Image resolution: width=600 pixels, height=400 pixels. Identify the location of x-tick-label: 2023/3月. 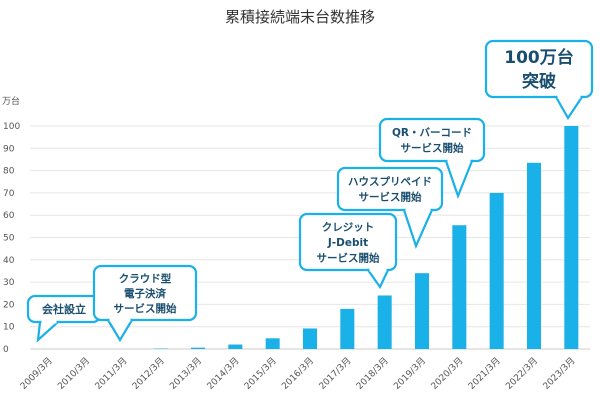
(559, 373).